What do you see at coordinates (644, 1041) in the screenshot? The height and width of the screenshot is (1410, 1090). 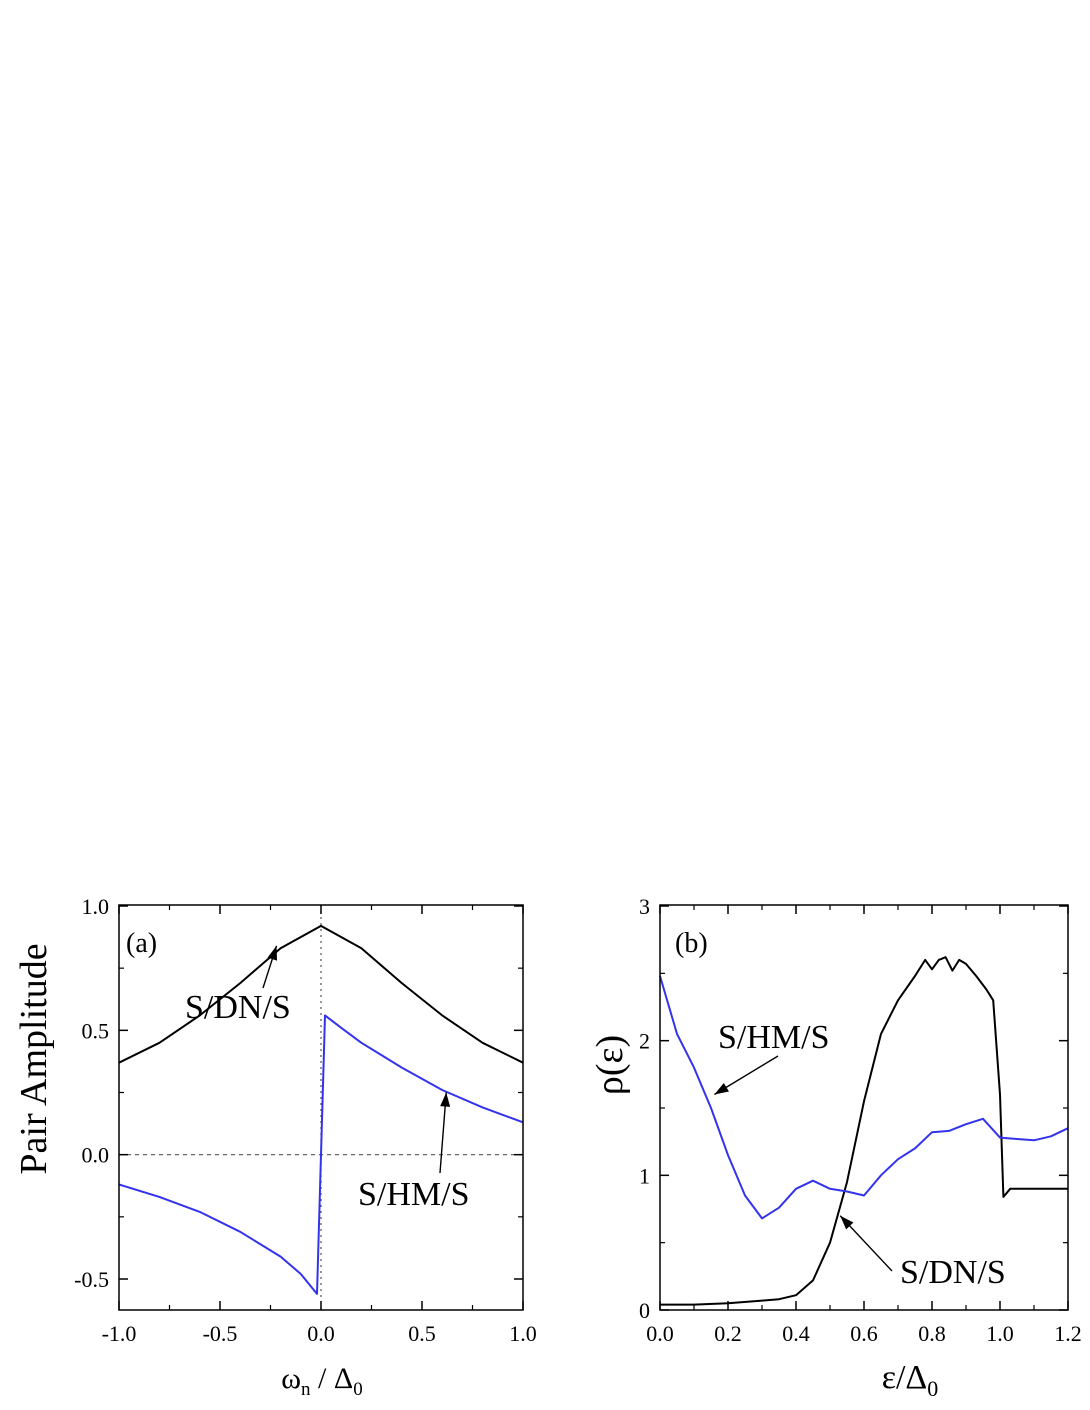 I see `y-tick-label: 2` at bounding box center [644, 1041].